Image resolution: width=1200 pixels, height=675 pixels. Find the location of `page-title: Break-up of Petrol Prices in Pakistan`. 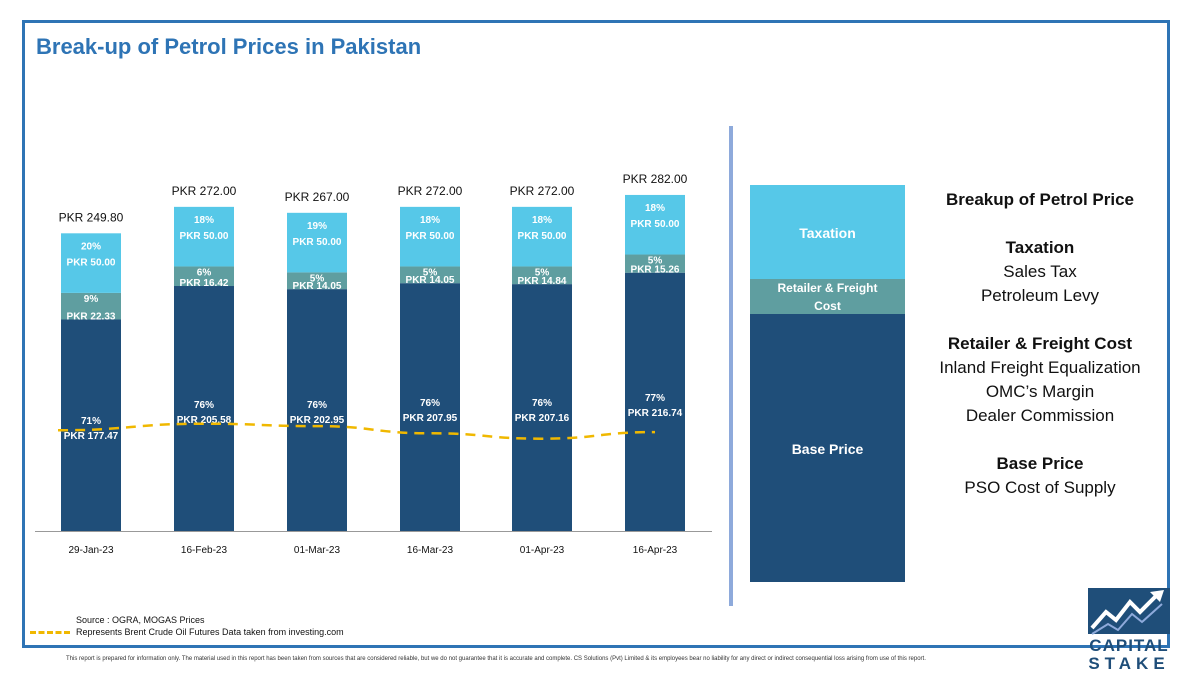

page-title: Break-up of Petrol Prices in Pakistan is located at coordinates (229, 46).